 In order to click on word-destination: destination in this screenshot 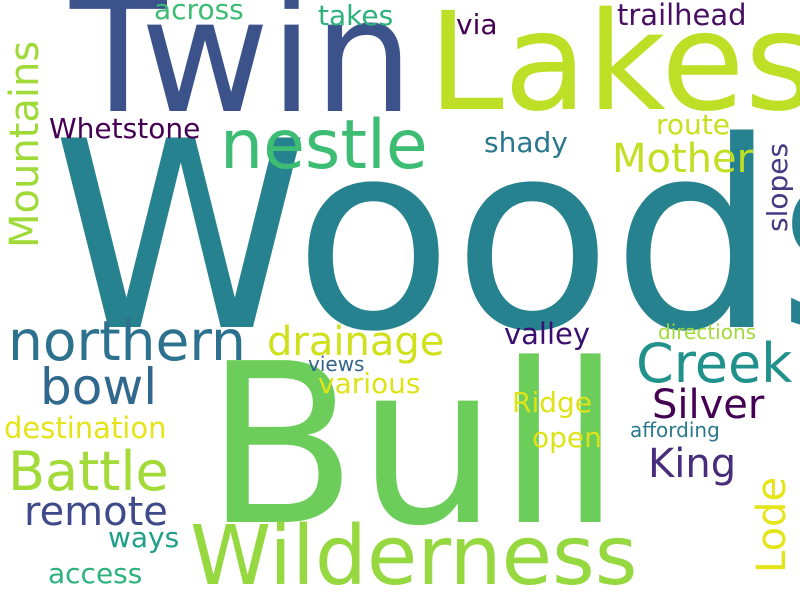, I will do `click(85, 428)`.